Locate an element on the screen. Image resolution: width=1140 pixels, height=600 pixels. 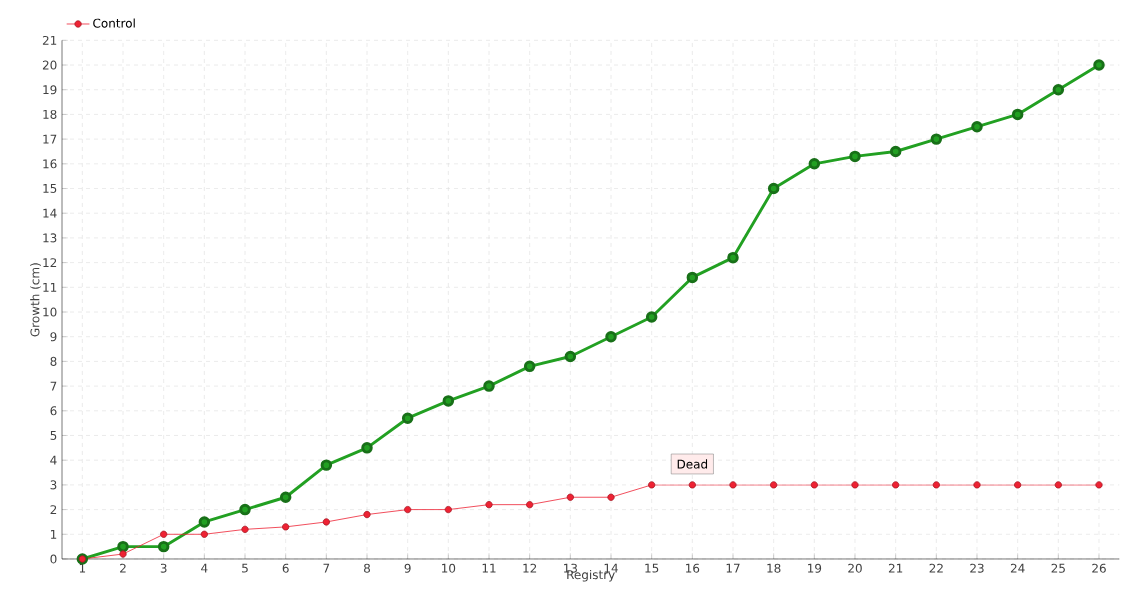
y-tick-label: 12 is located at coordinates (50, 263).